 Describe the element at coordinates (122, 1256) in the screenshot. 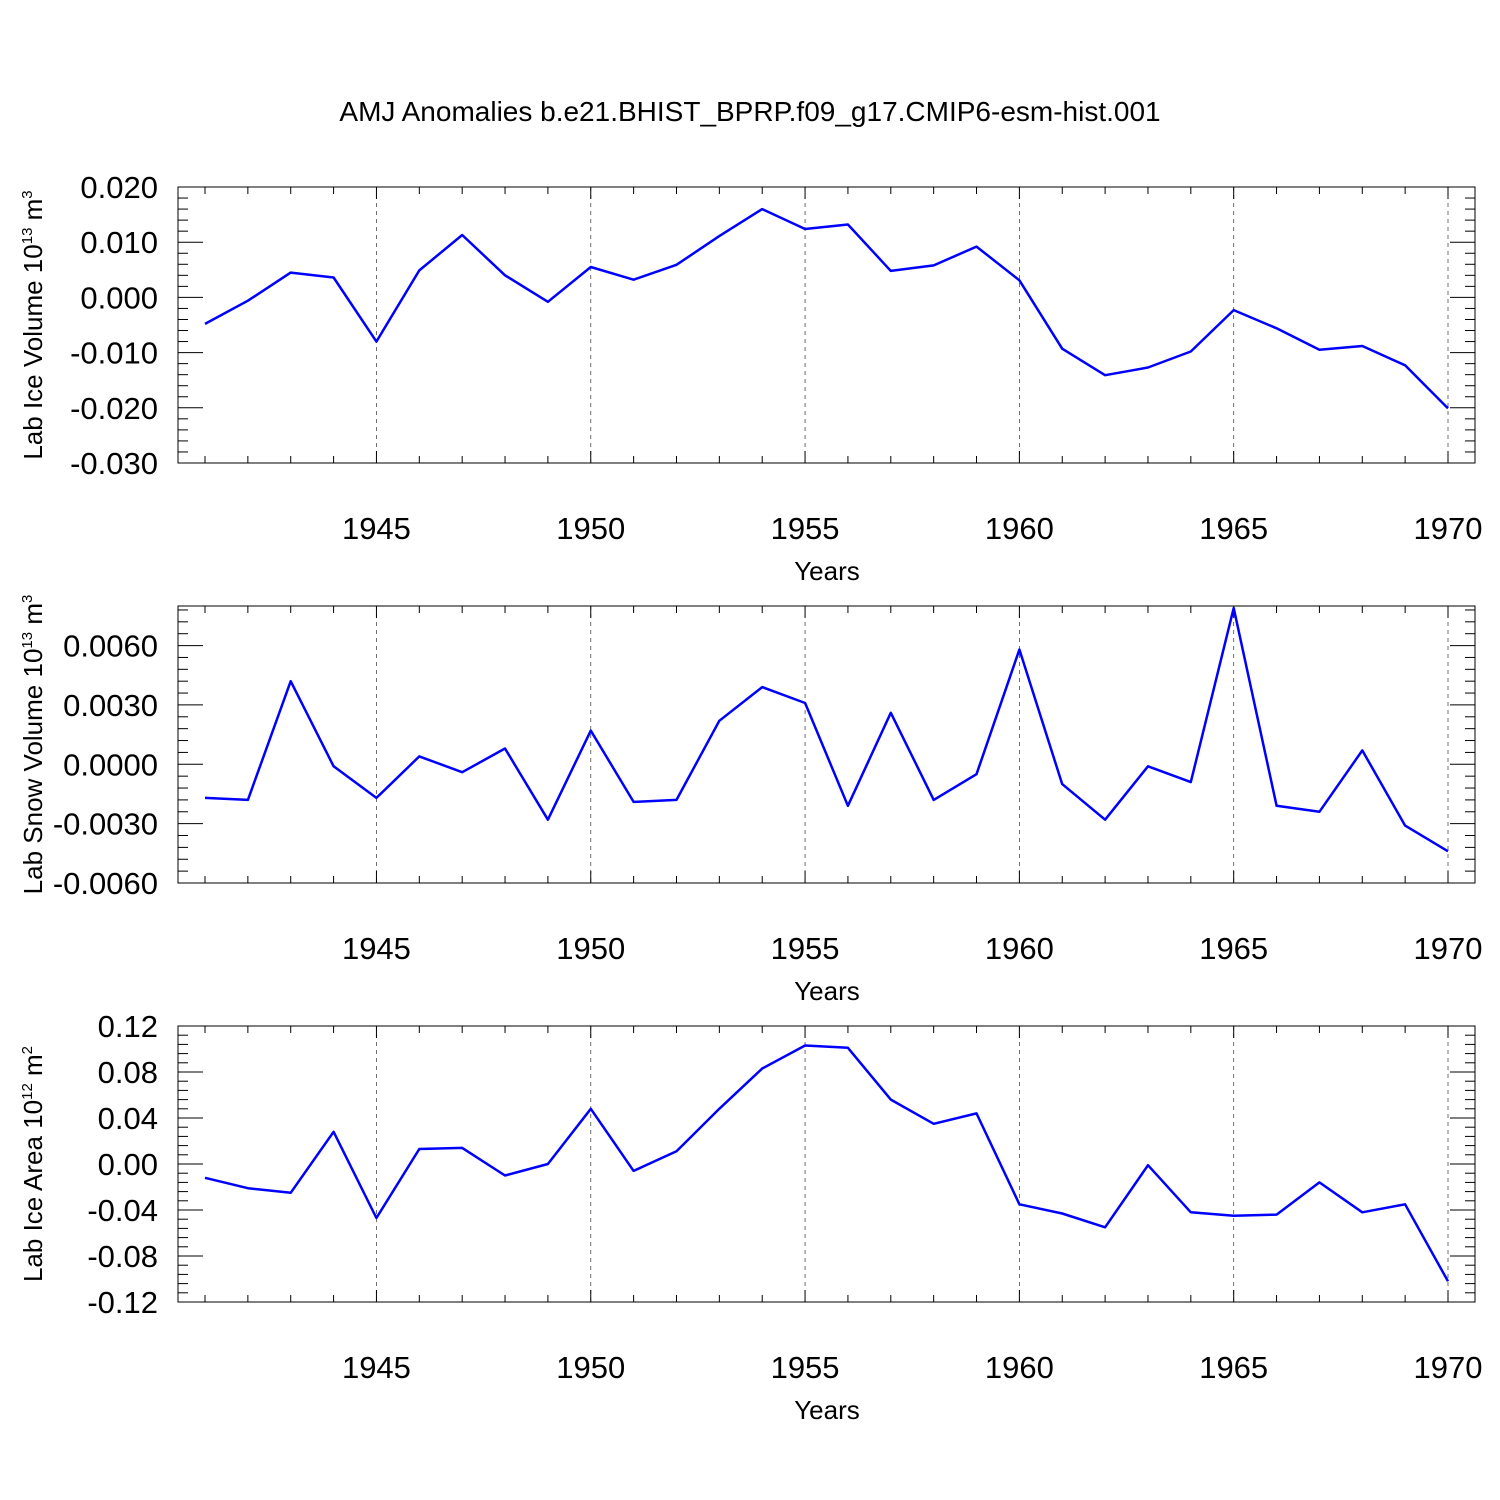

I see `y-tick-label: -0.08` at that location.